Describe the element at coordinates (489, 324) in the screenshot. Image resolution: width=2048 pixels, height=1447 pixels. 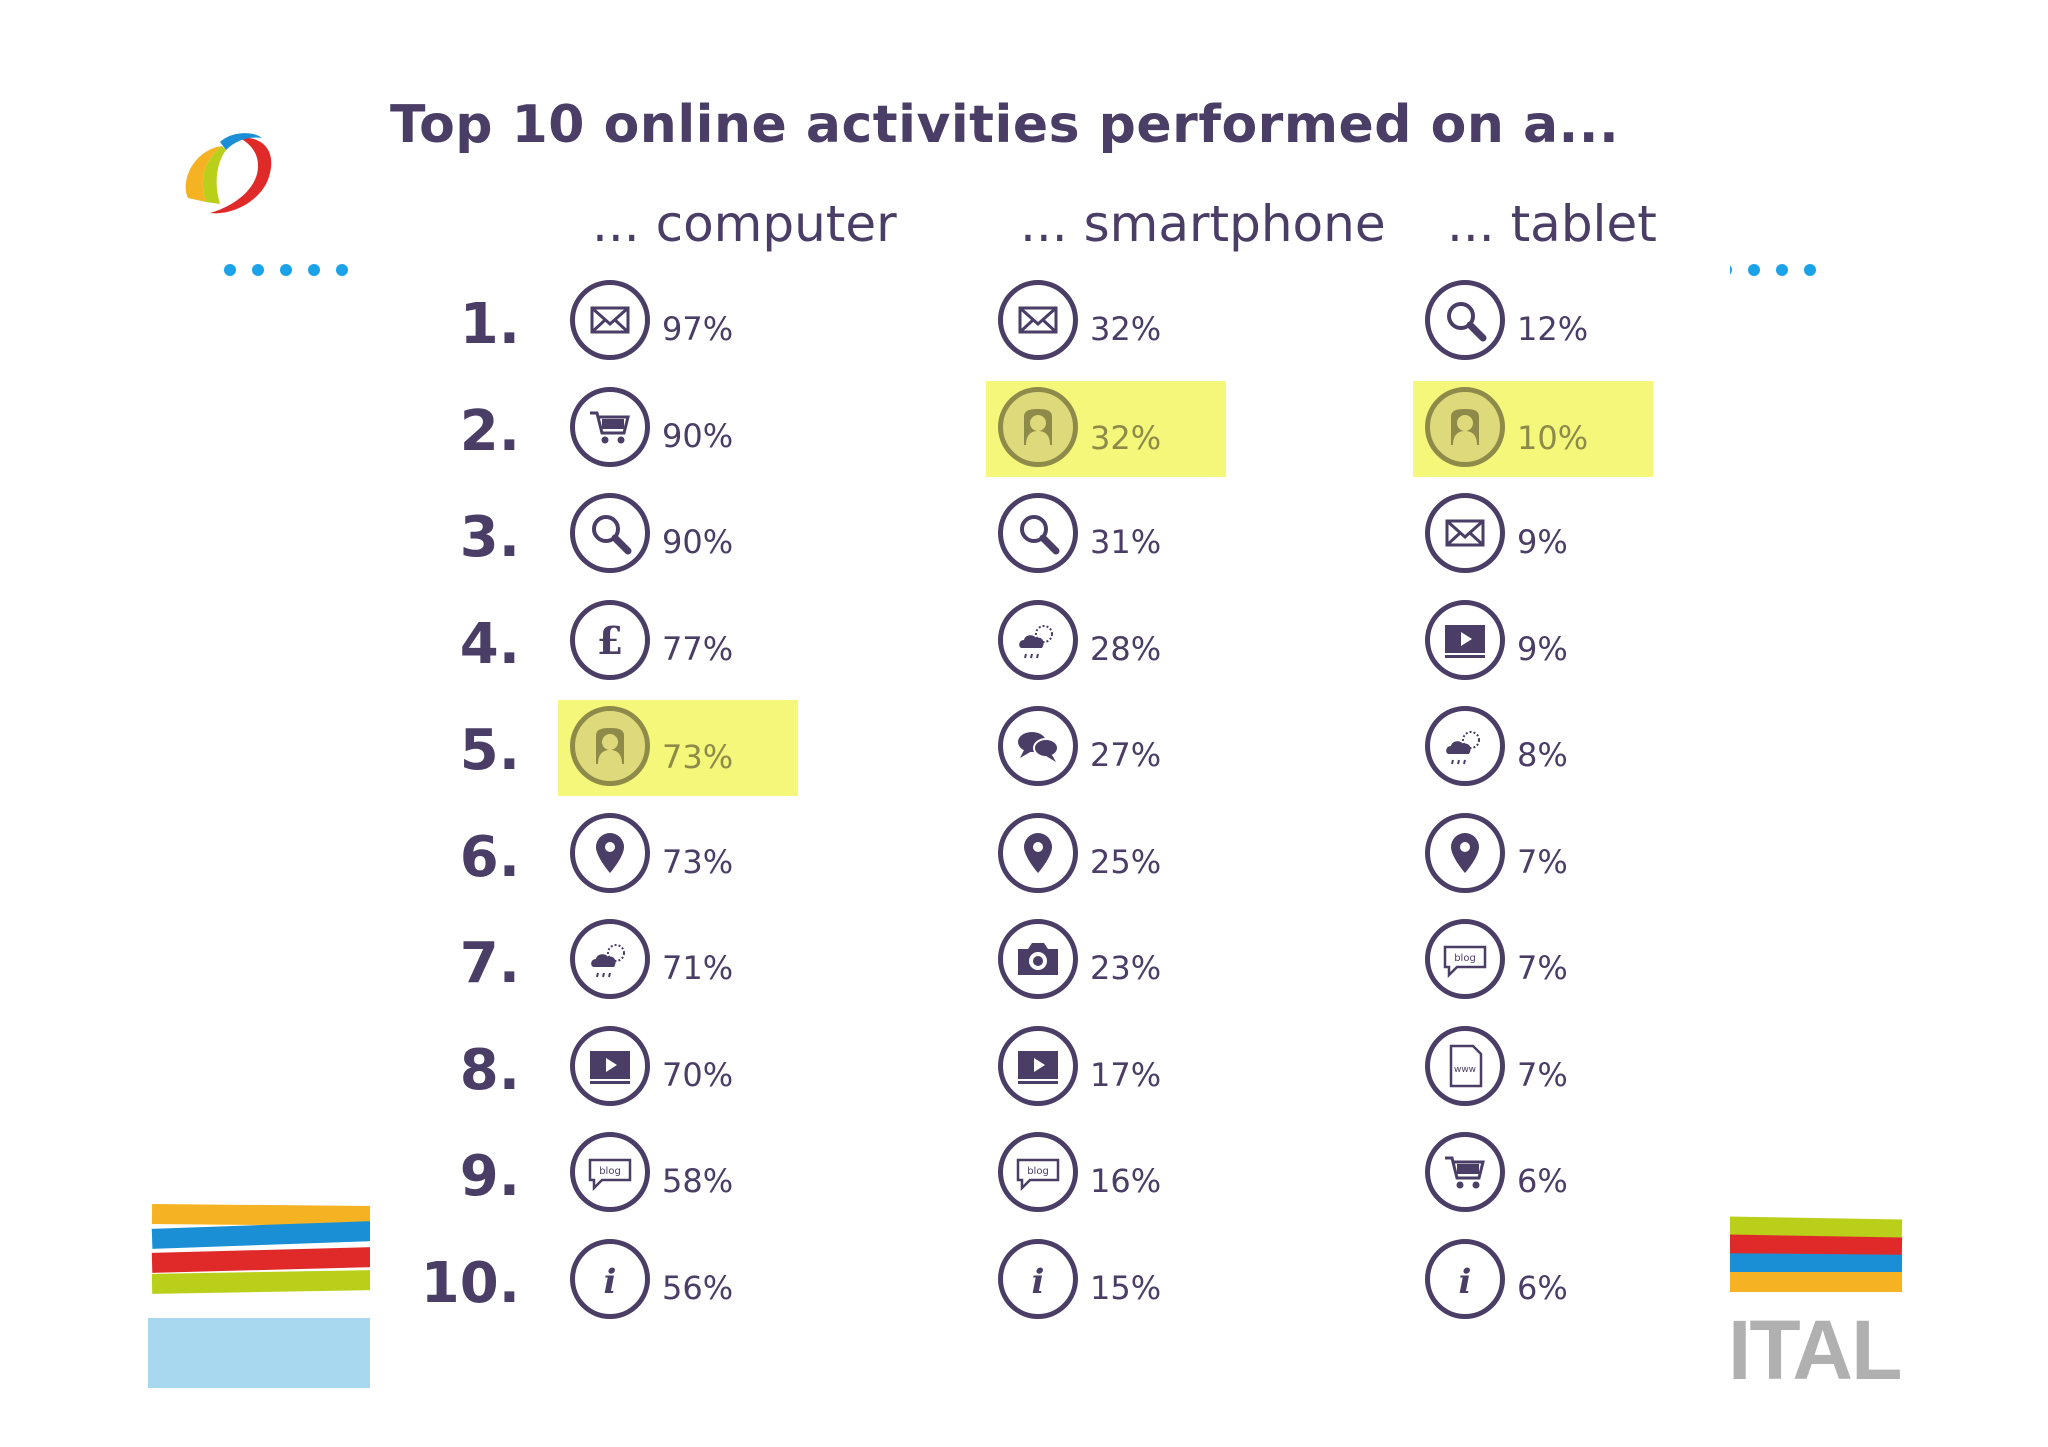
I see `rank-number: 1.` at that location.